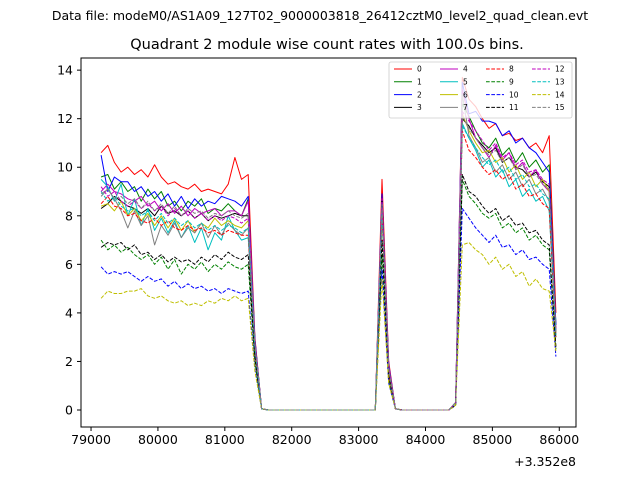 The width and height of the screenshot is (640, 480). What do you see at coordinates (560, 69) in the screenshot?
I see `legend-label-12: 12` at bounding box center [560, 69].